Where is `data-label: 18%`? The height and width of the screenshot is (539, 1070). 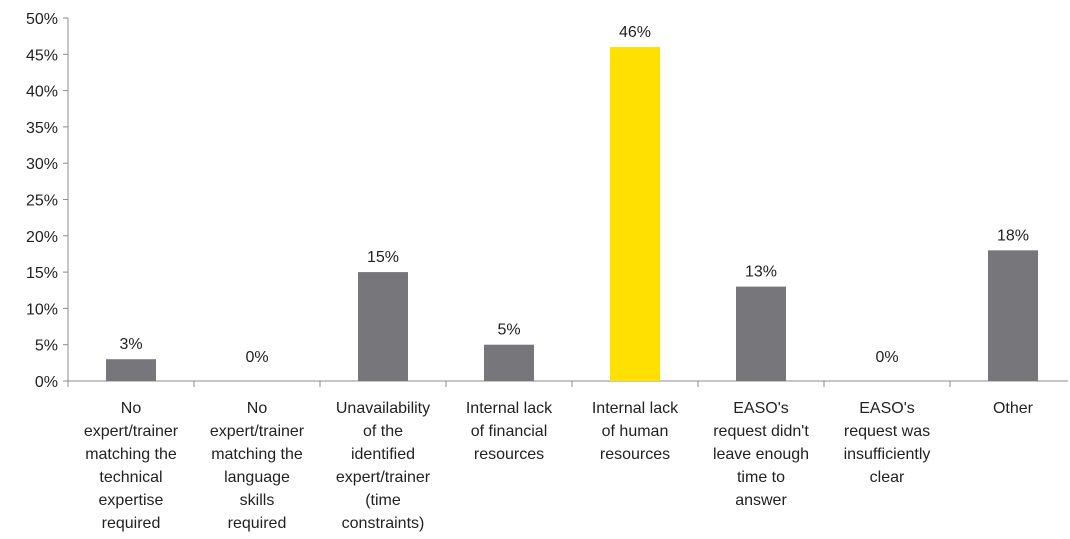
data-label: 18% is located at coordinates (1013, 235).